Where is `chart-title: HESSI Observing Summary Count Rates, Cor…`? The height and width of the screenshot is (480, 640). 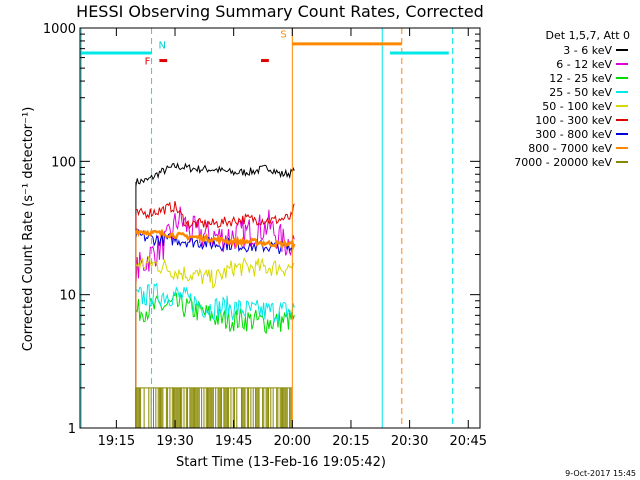 chart-title: HESSI Observing Summary Count Rates, Cor… is located at coordinates (280, 11).